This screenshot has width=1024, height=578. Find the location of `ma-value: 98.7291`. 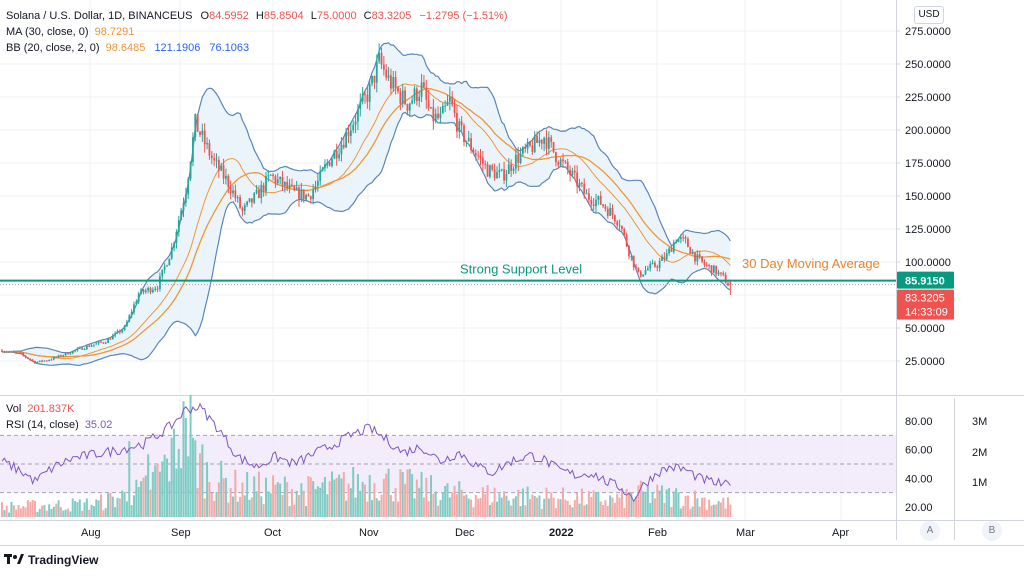

ma-value: 98.7291 is located at coordinates (114, 32).